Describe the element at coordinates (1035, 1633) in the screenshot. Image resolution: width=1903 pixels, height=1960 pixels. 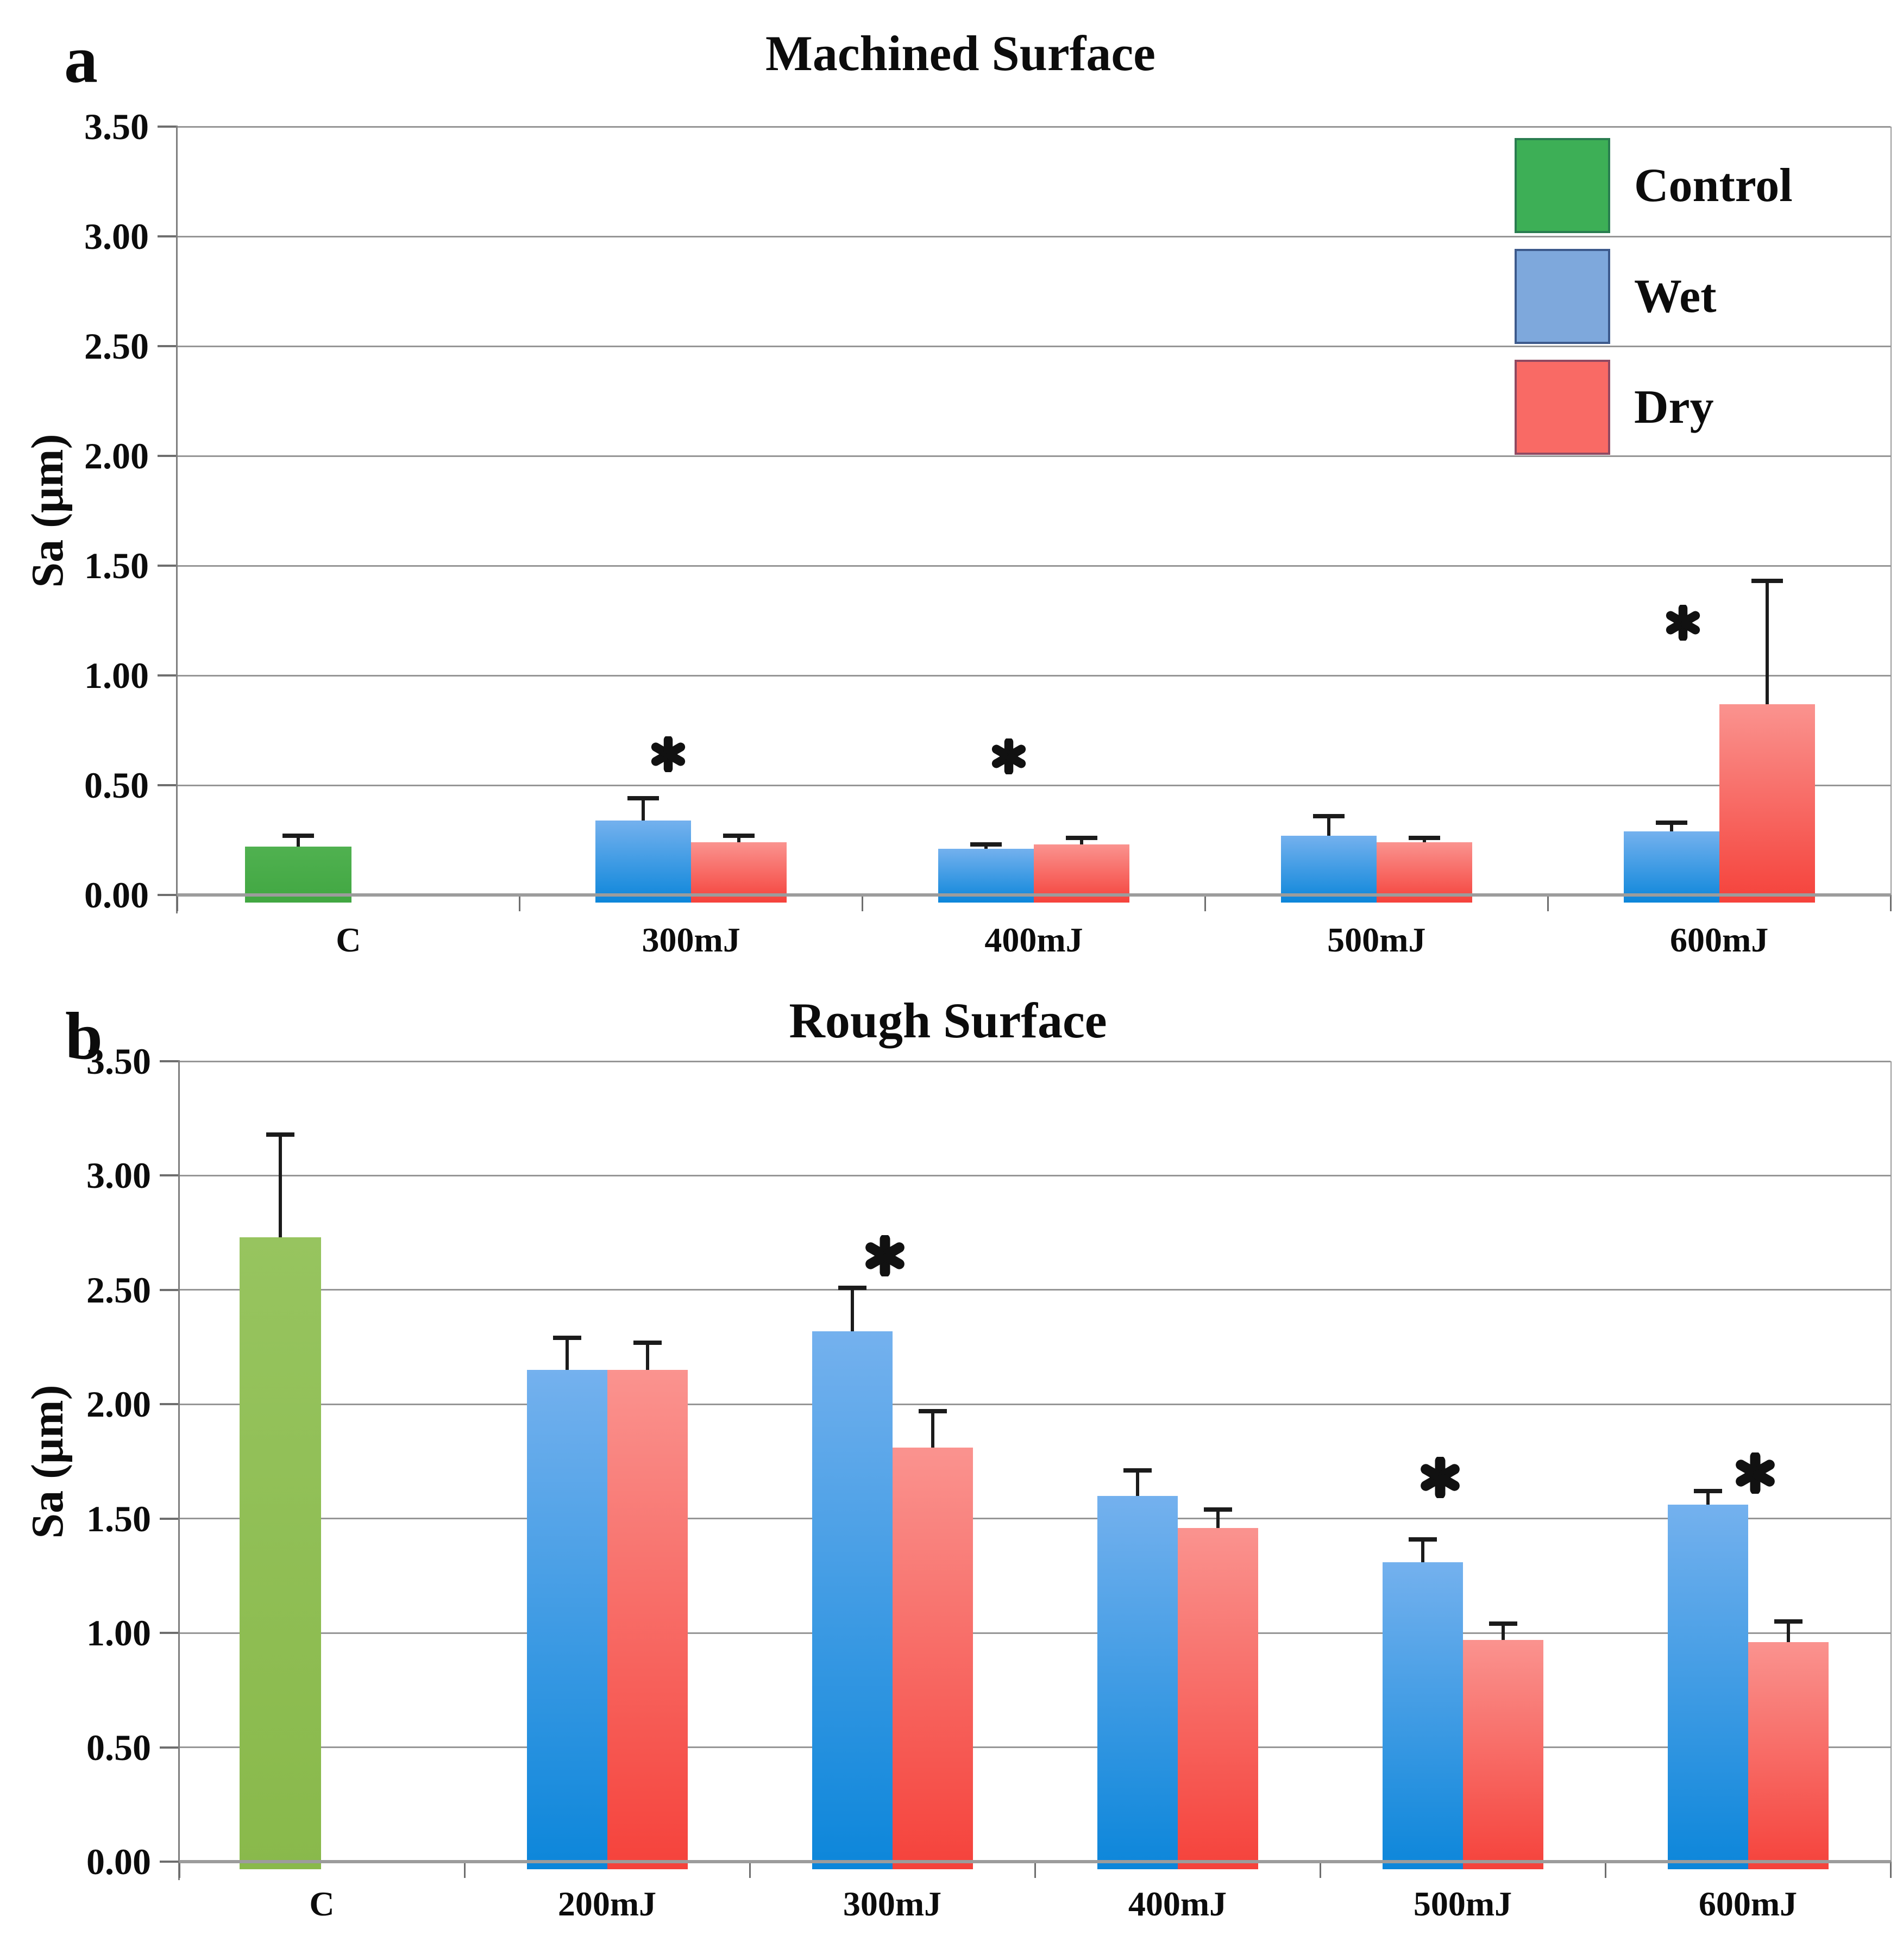
I see `gridline-1.00` at that location.